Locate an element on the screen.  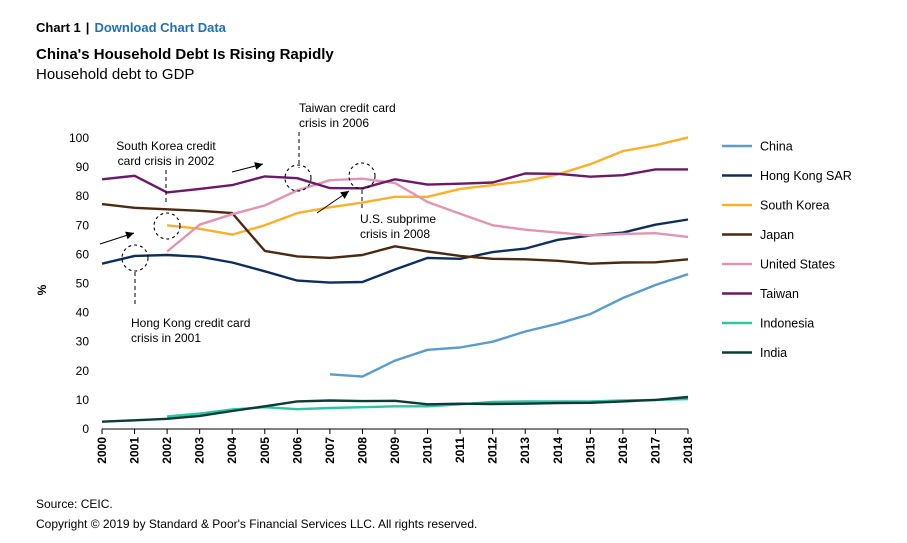
y-tick-label: 50 is located at coordinates (83, 284).